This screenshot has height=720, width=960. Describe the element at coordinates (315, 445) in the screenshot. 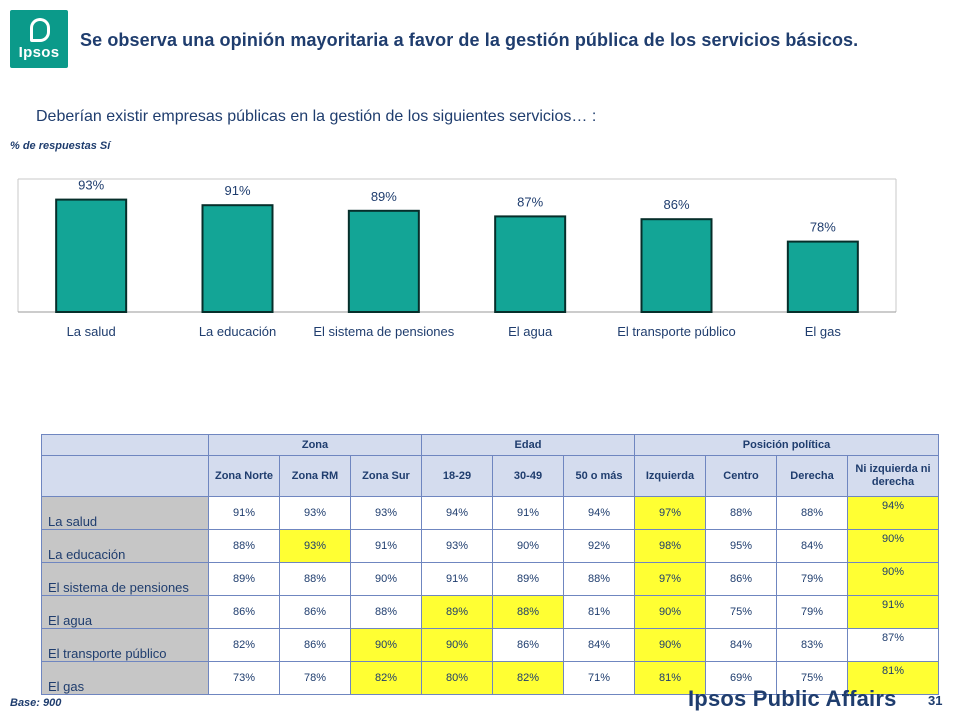

I see `group-header-0: Zona` at that location.